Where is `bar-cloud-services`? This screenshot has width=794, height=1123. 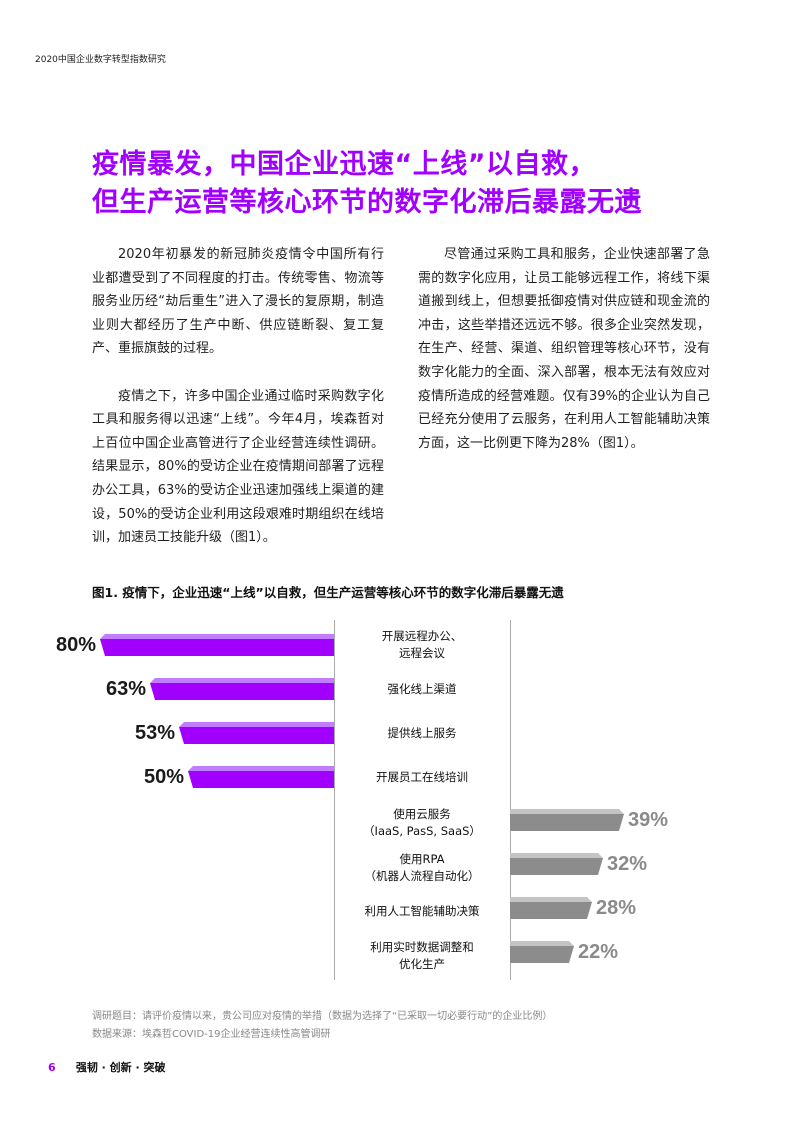
bar-cloud-services is located at coordinates (567, 820).